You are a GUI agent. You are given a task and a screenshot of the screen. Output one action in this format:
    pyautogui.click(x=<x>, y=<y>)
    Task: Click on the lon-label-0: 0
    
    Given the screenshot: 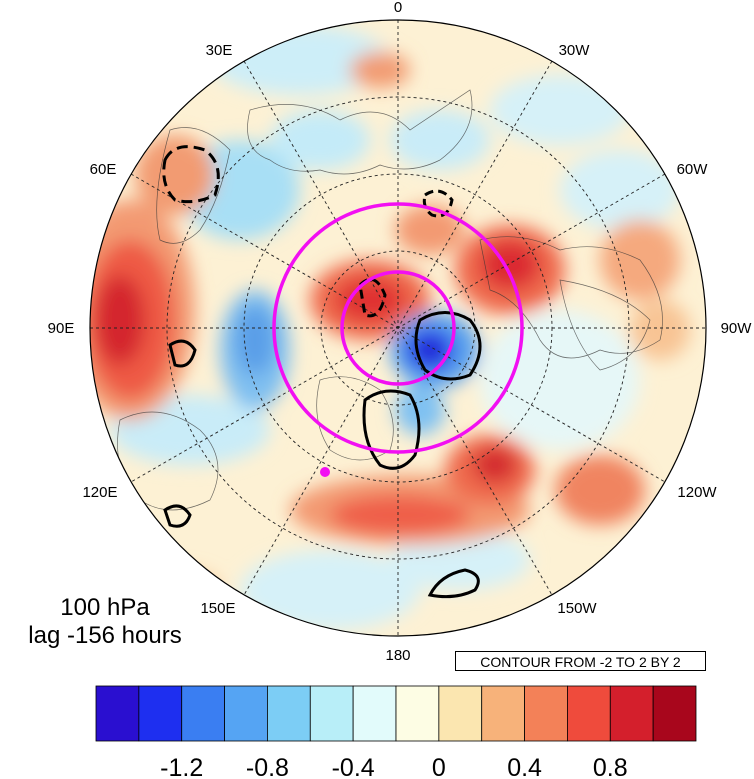 What is the action you would take?
    pyautogui.click(x=398, y=8)
    